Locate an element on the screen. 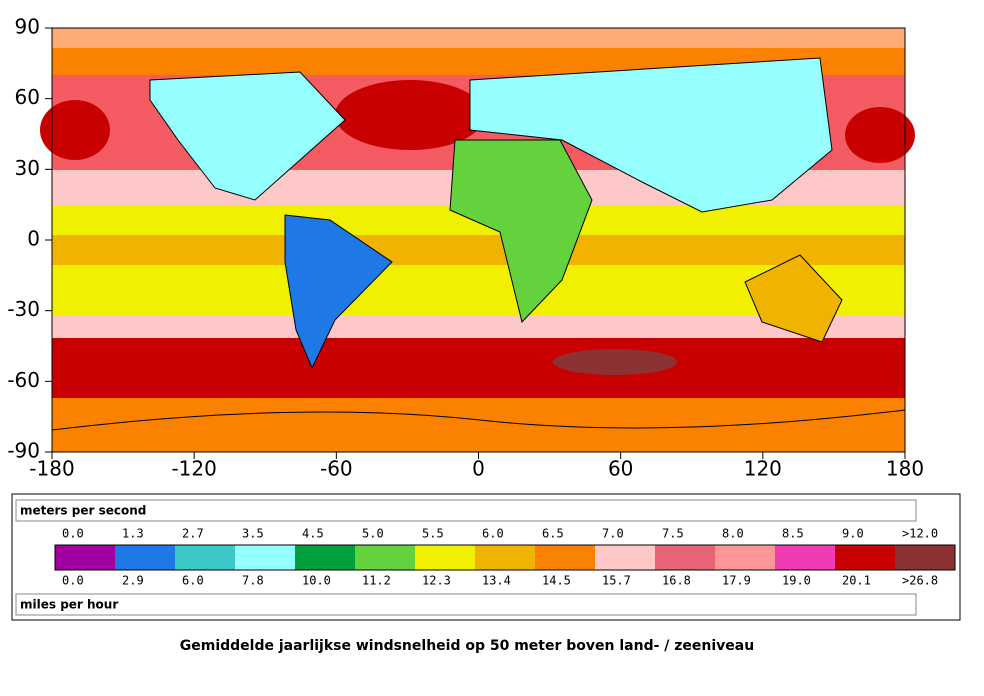 The image size is (984, 696). north-america is located at coordinates (247, 136).